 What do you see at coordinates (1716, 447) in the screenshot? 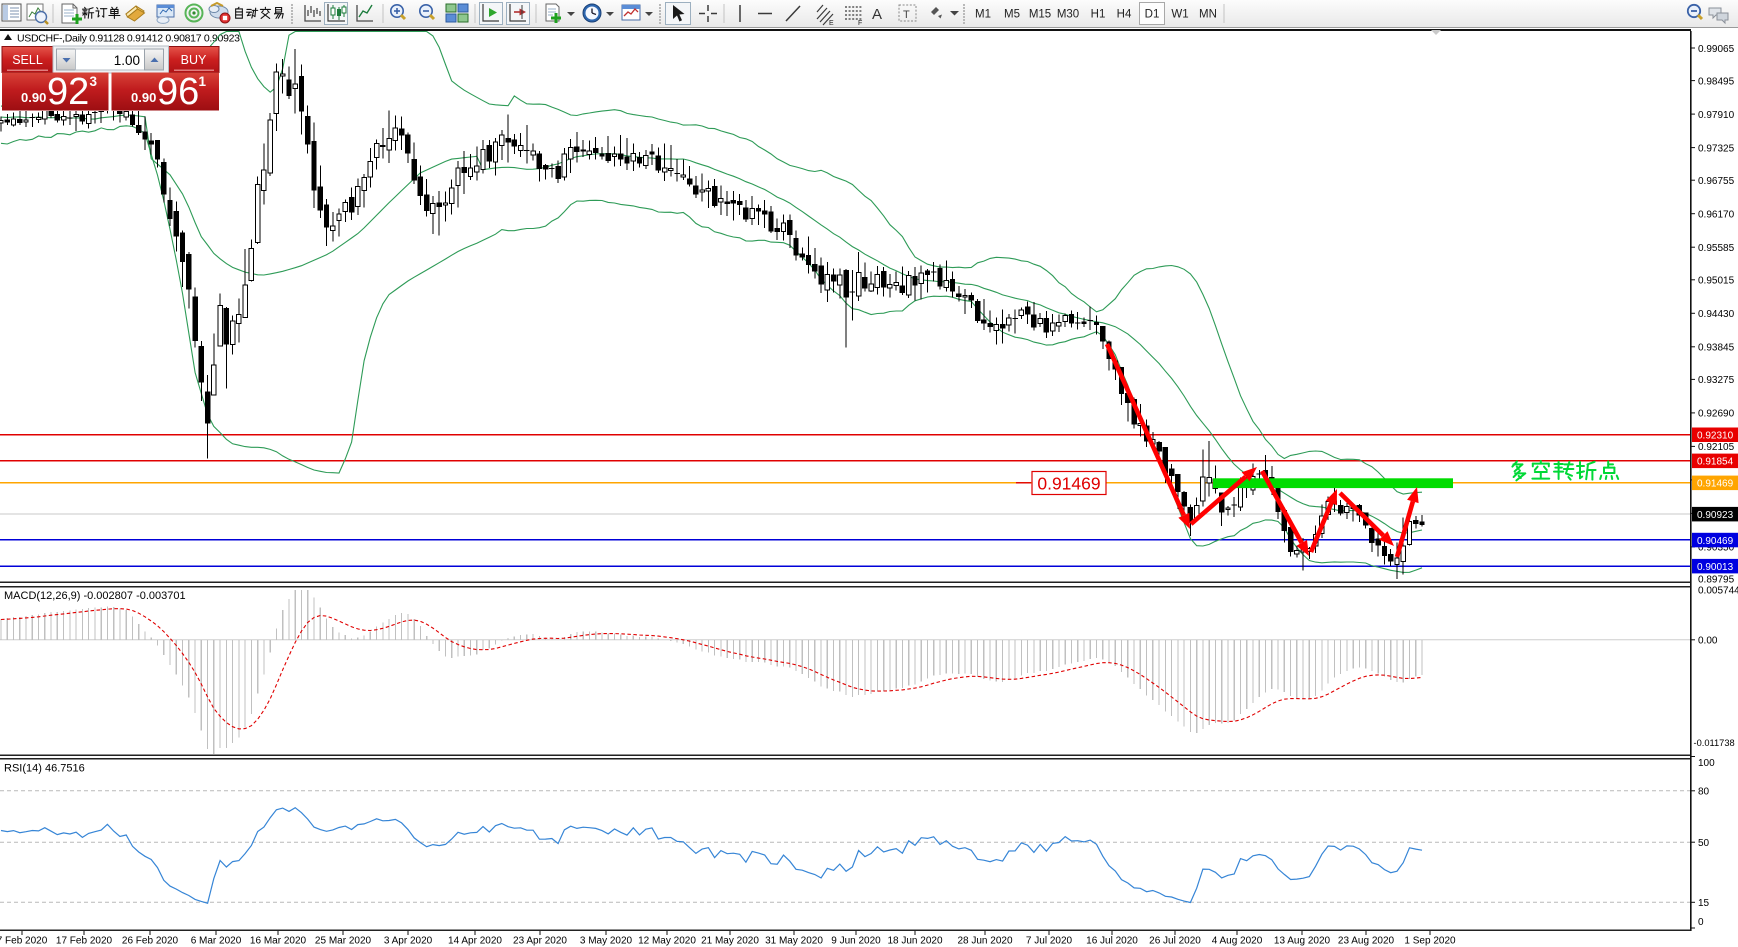
I see `svg-text: 0.92105` at bounding box center [1716, 447].